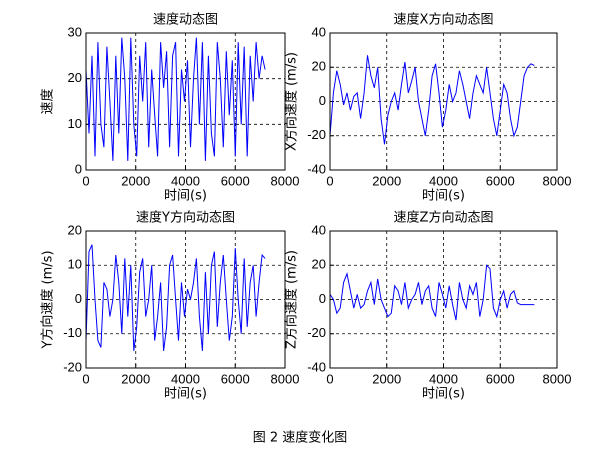 The height and width of the screenshot is (455, 599). I want to click on chart-title: 速度Y方向动态图, so click(185, 218).